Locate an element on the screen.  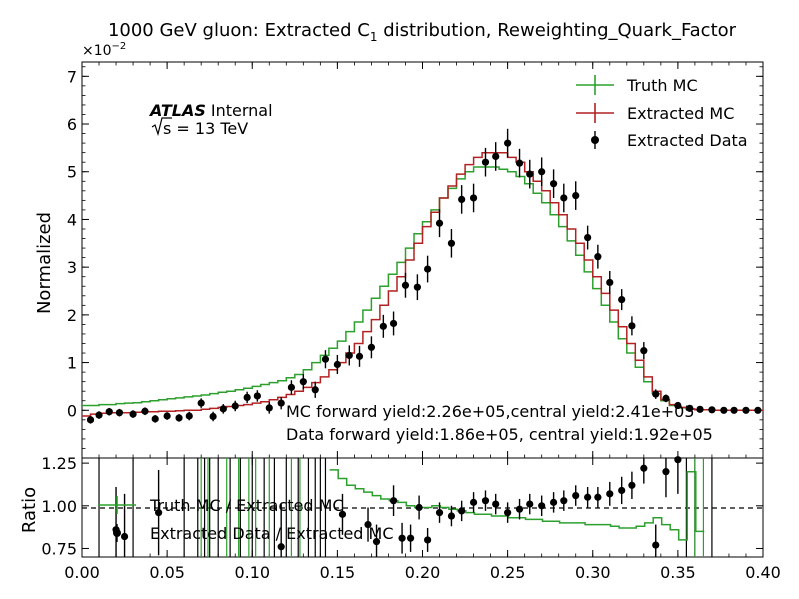
legend-data-marker is located at coordinates (595, 140).